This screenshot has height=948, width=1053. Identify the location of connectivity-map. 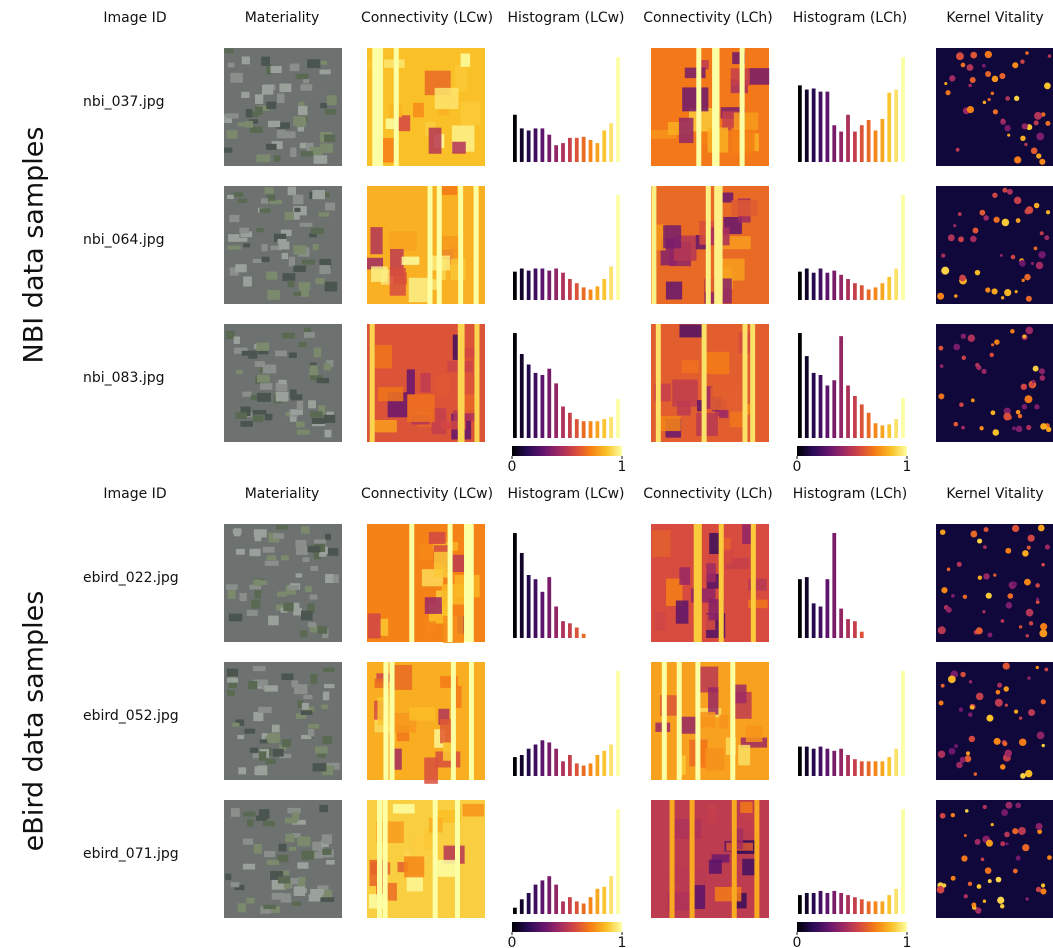
(710, 583).